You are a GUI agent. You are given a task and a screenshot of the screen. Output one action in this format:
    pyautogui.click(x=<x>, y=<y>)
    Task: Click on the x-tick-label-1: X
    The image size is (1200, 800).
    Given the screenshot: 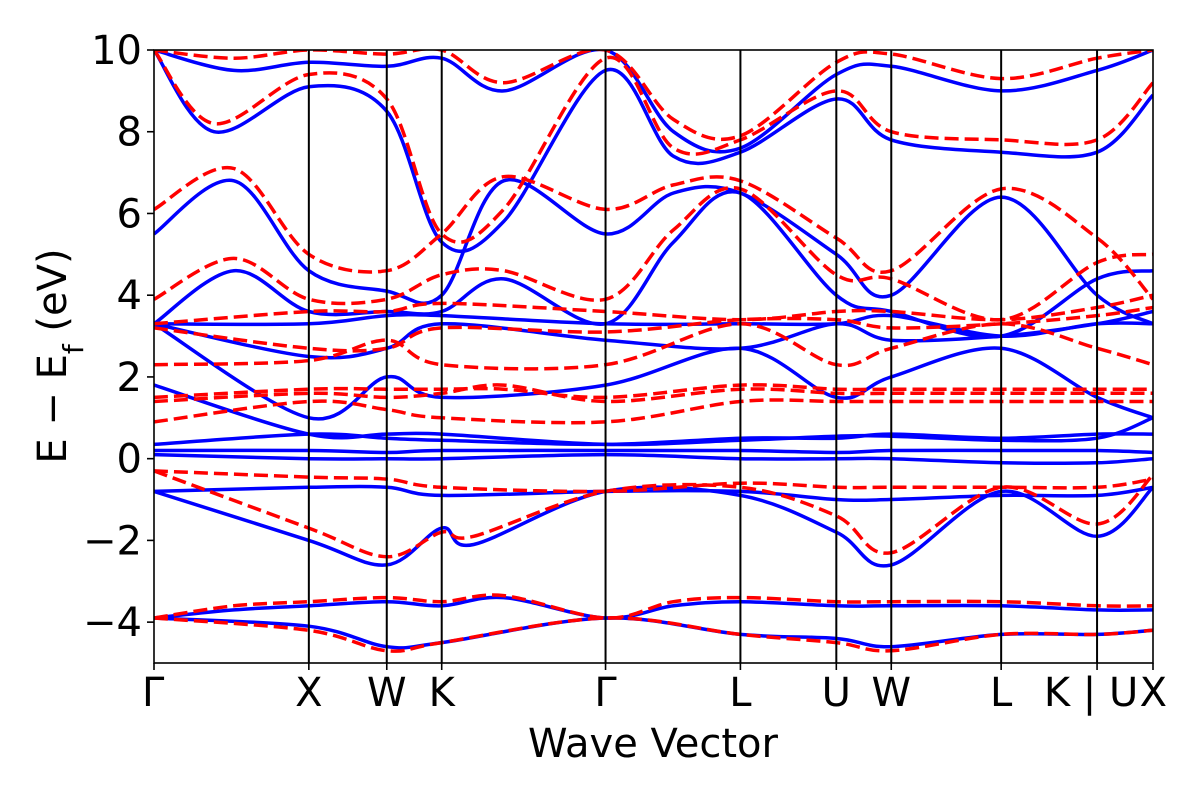 What is the action you would take?
    pyautogui.click(x=308, y=693)
    